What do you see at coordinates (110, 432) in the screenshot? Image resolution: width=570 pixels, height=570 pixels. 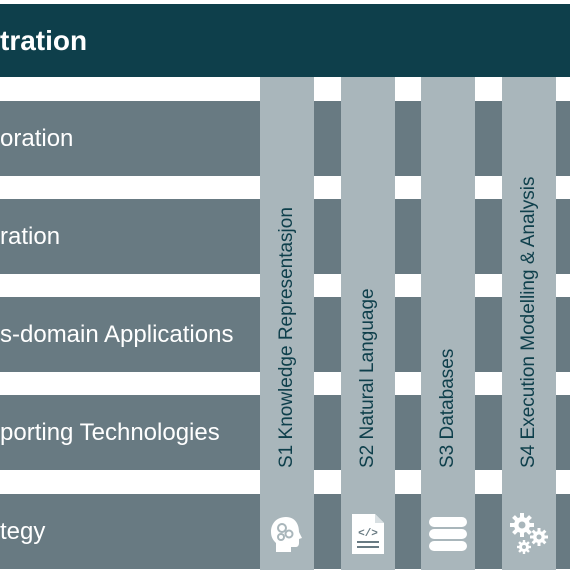 I see `row-label: porting Technologies` at bounding box center [110, 432].